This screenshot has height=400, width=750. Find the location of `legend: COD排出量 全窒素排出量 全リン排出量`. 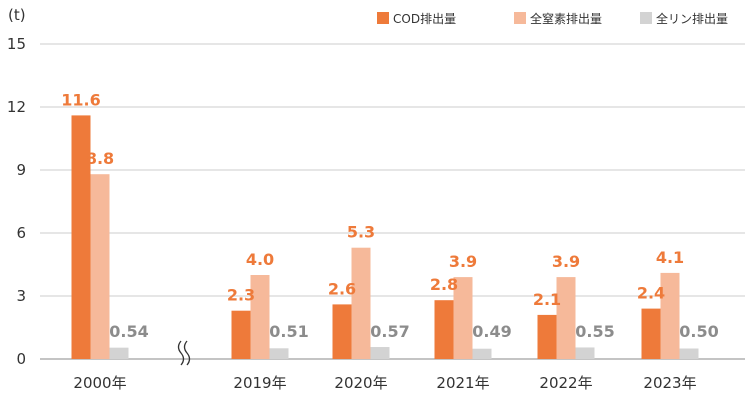

legend: COD排出量 全窒素排出量 全リン排出量 is located at coordinates (552, 18).